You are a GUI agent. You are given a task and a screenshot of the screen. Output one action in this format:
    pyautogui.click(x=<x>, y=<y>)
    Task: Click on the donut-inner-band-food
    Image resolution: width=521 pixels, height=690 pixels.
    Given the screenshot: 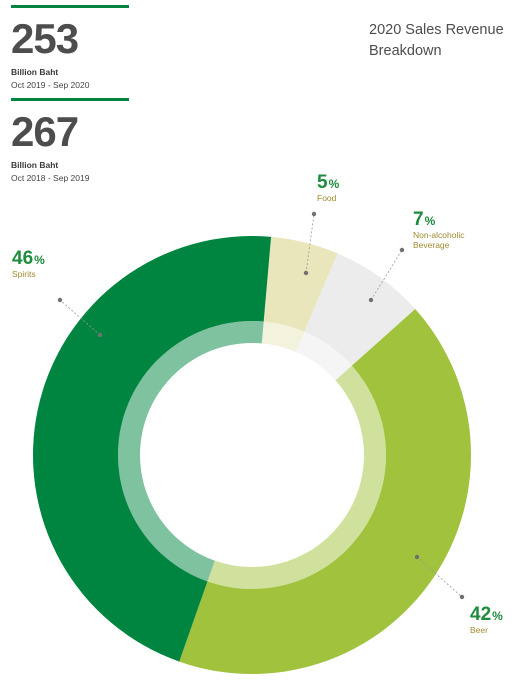 What is the action you would take?
    pyautogui.click(x=283, y=336)
    